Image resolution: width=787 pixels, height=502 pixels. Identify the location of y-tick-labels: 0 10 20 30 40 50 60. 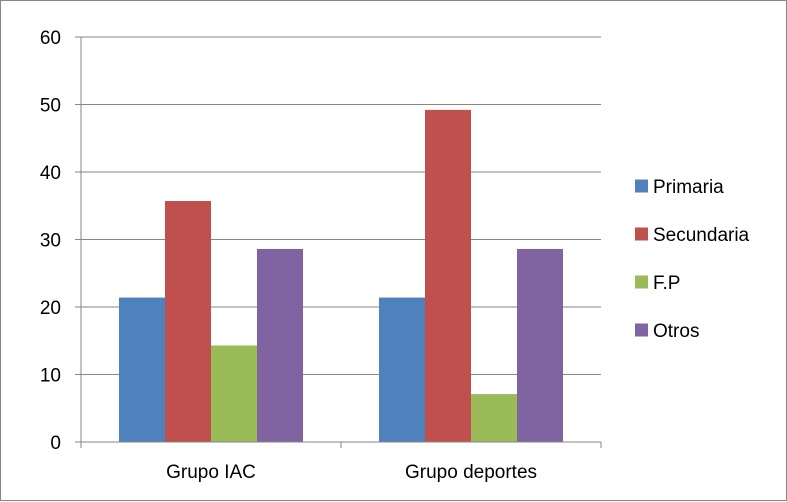
(50, 241).